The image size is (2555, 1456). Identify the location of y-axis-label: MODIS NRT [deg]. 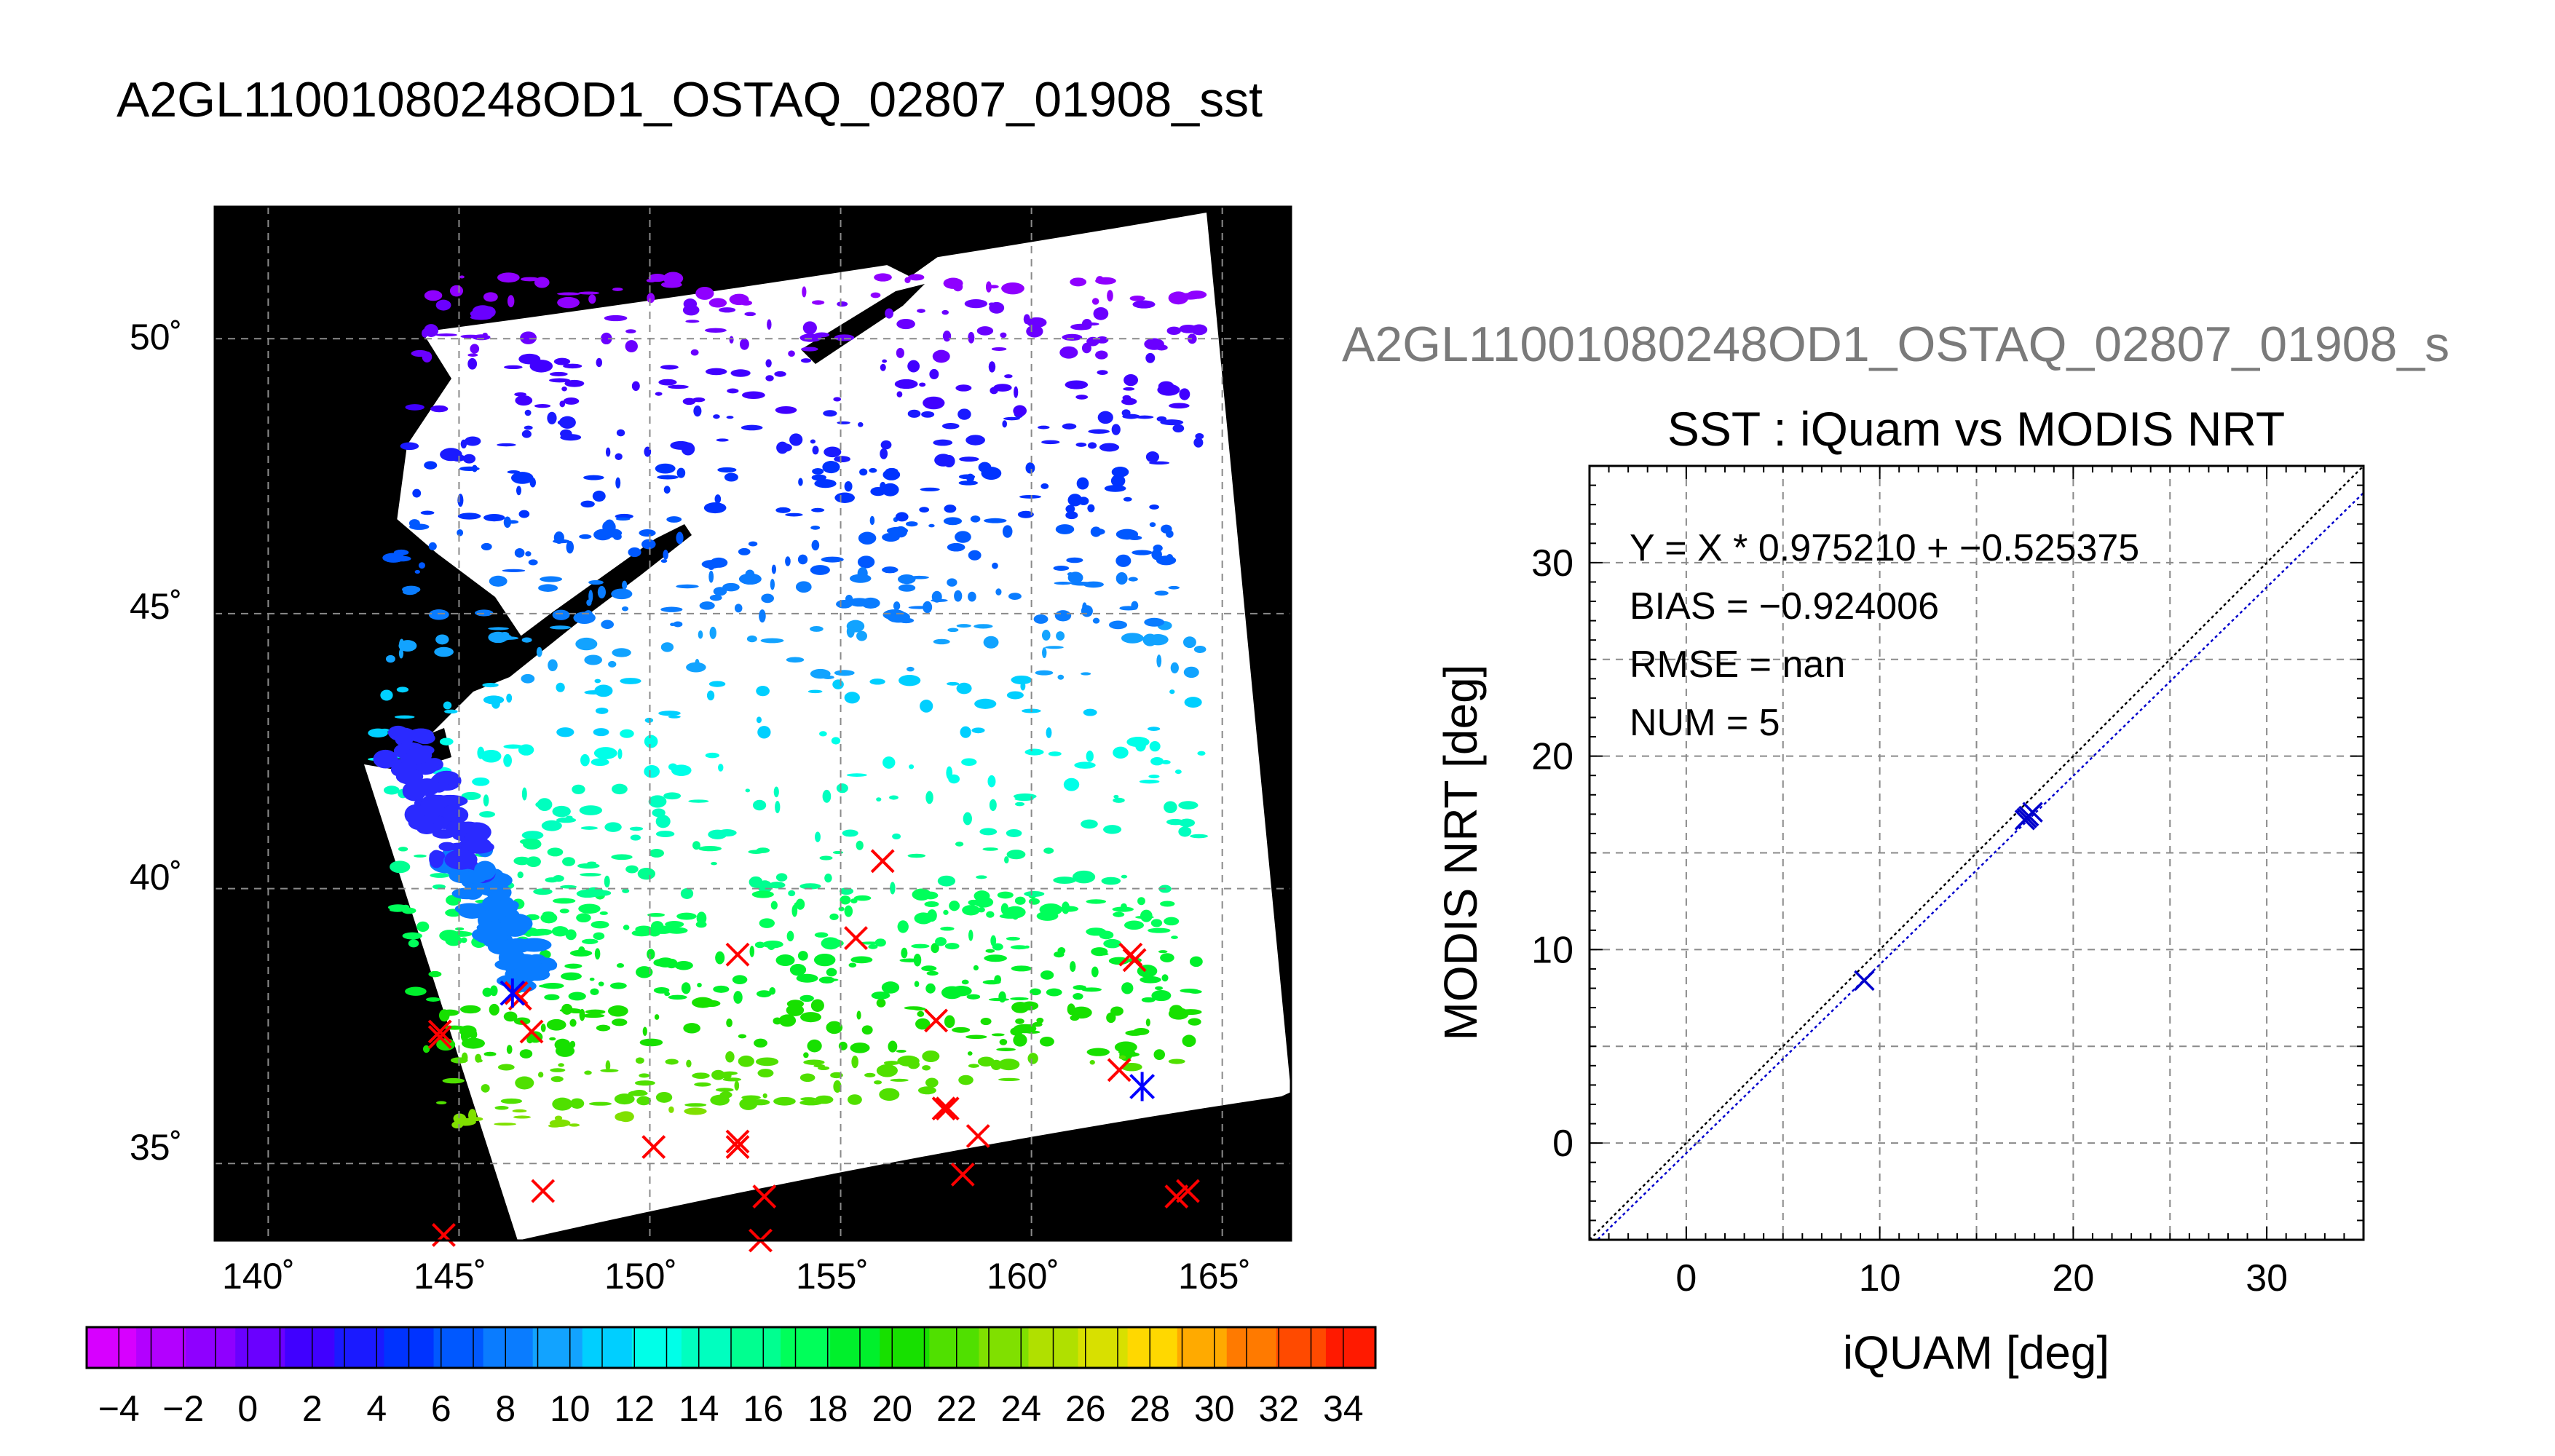
(1460, 853).